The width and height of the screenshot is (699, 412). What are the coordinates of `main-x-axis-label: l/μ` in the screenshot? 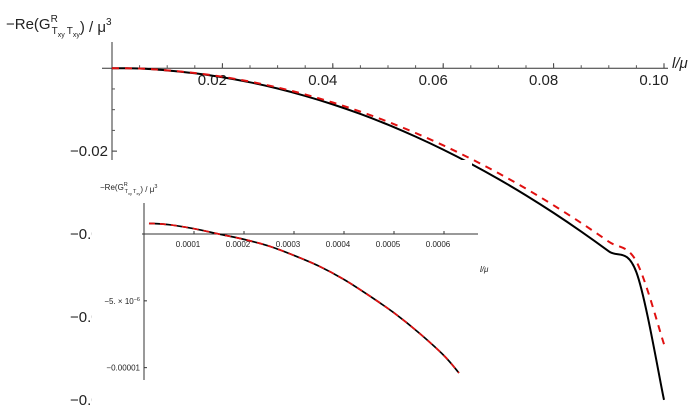 It's located at (680, 63).